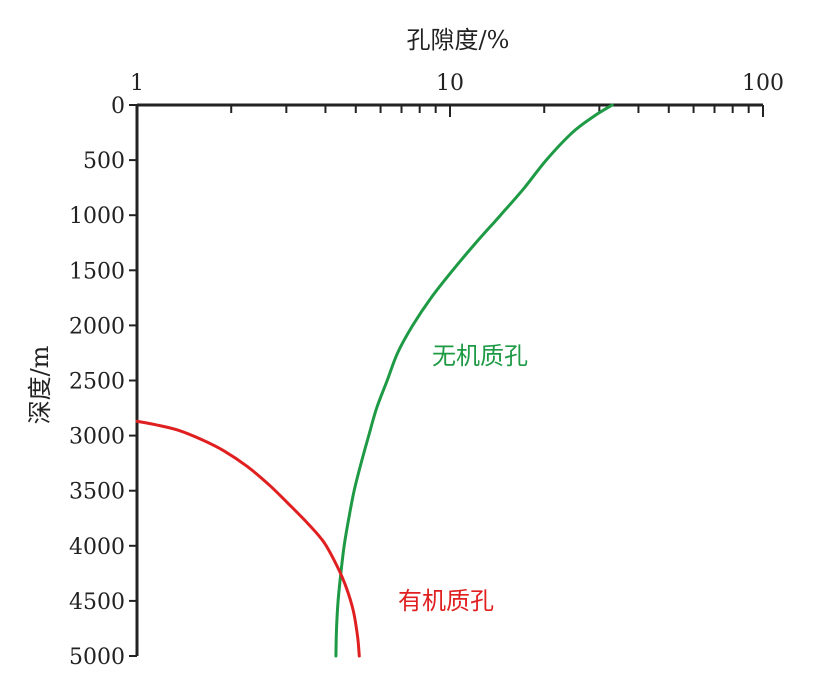 The image size is (818, 691). I want to click on y-tick-label: 4000, so click(97, 547).